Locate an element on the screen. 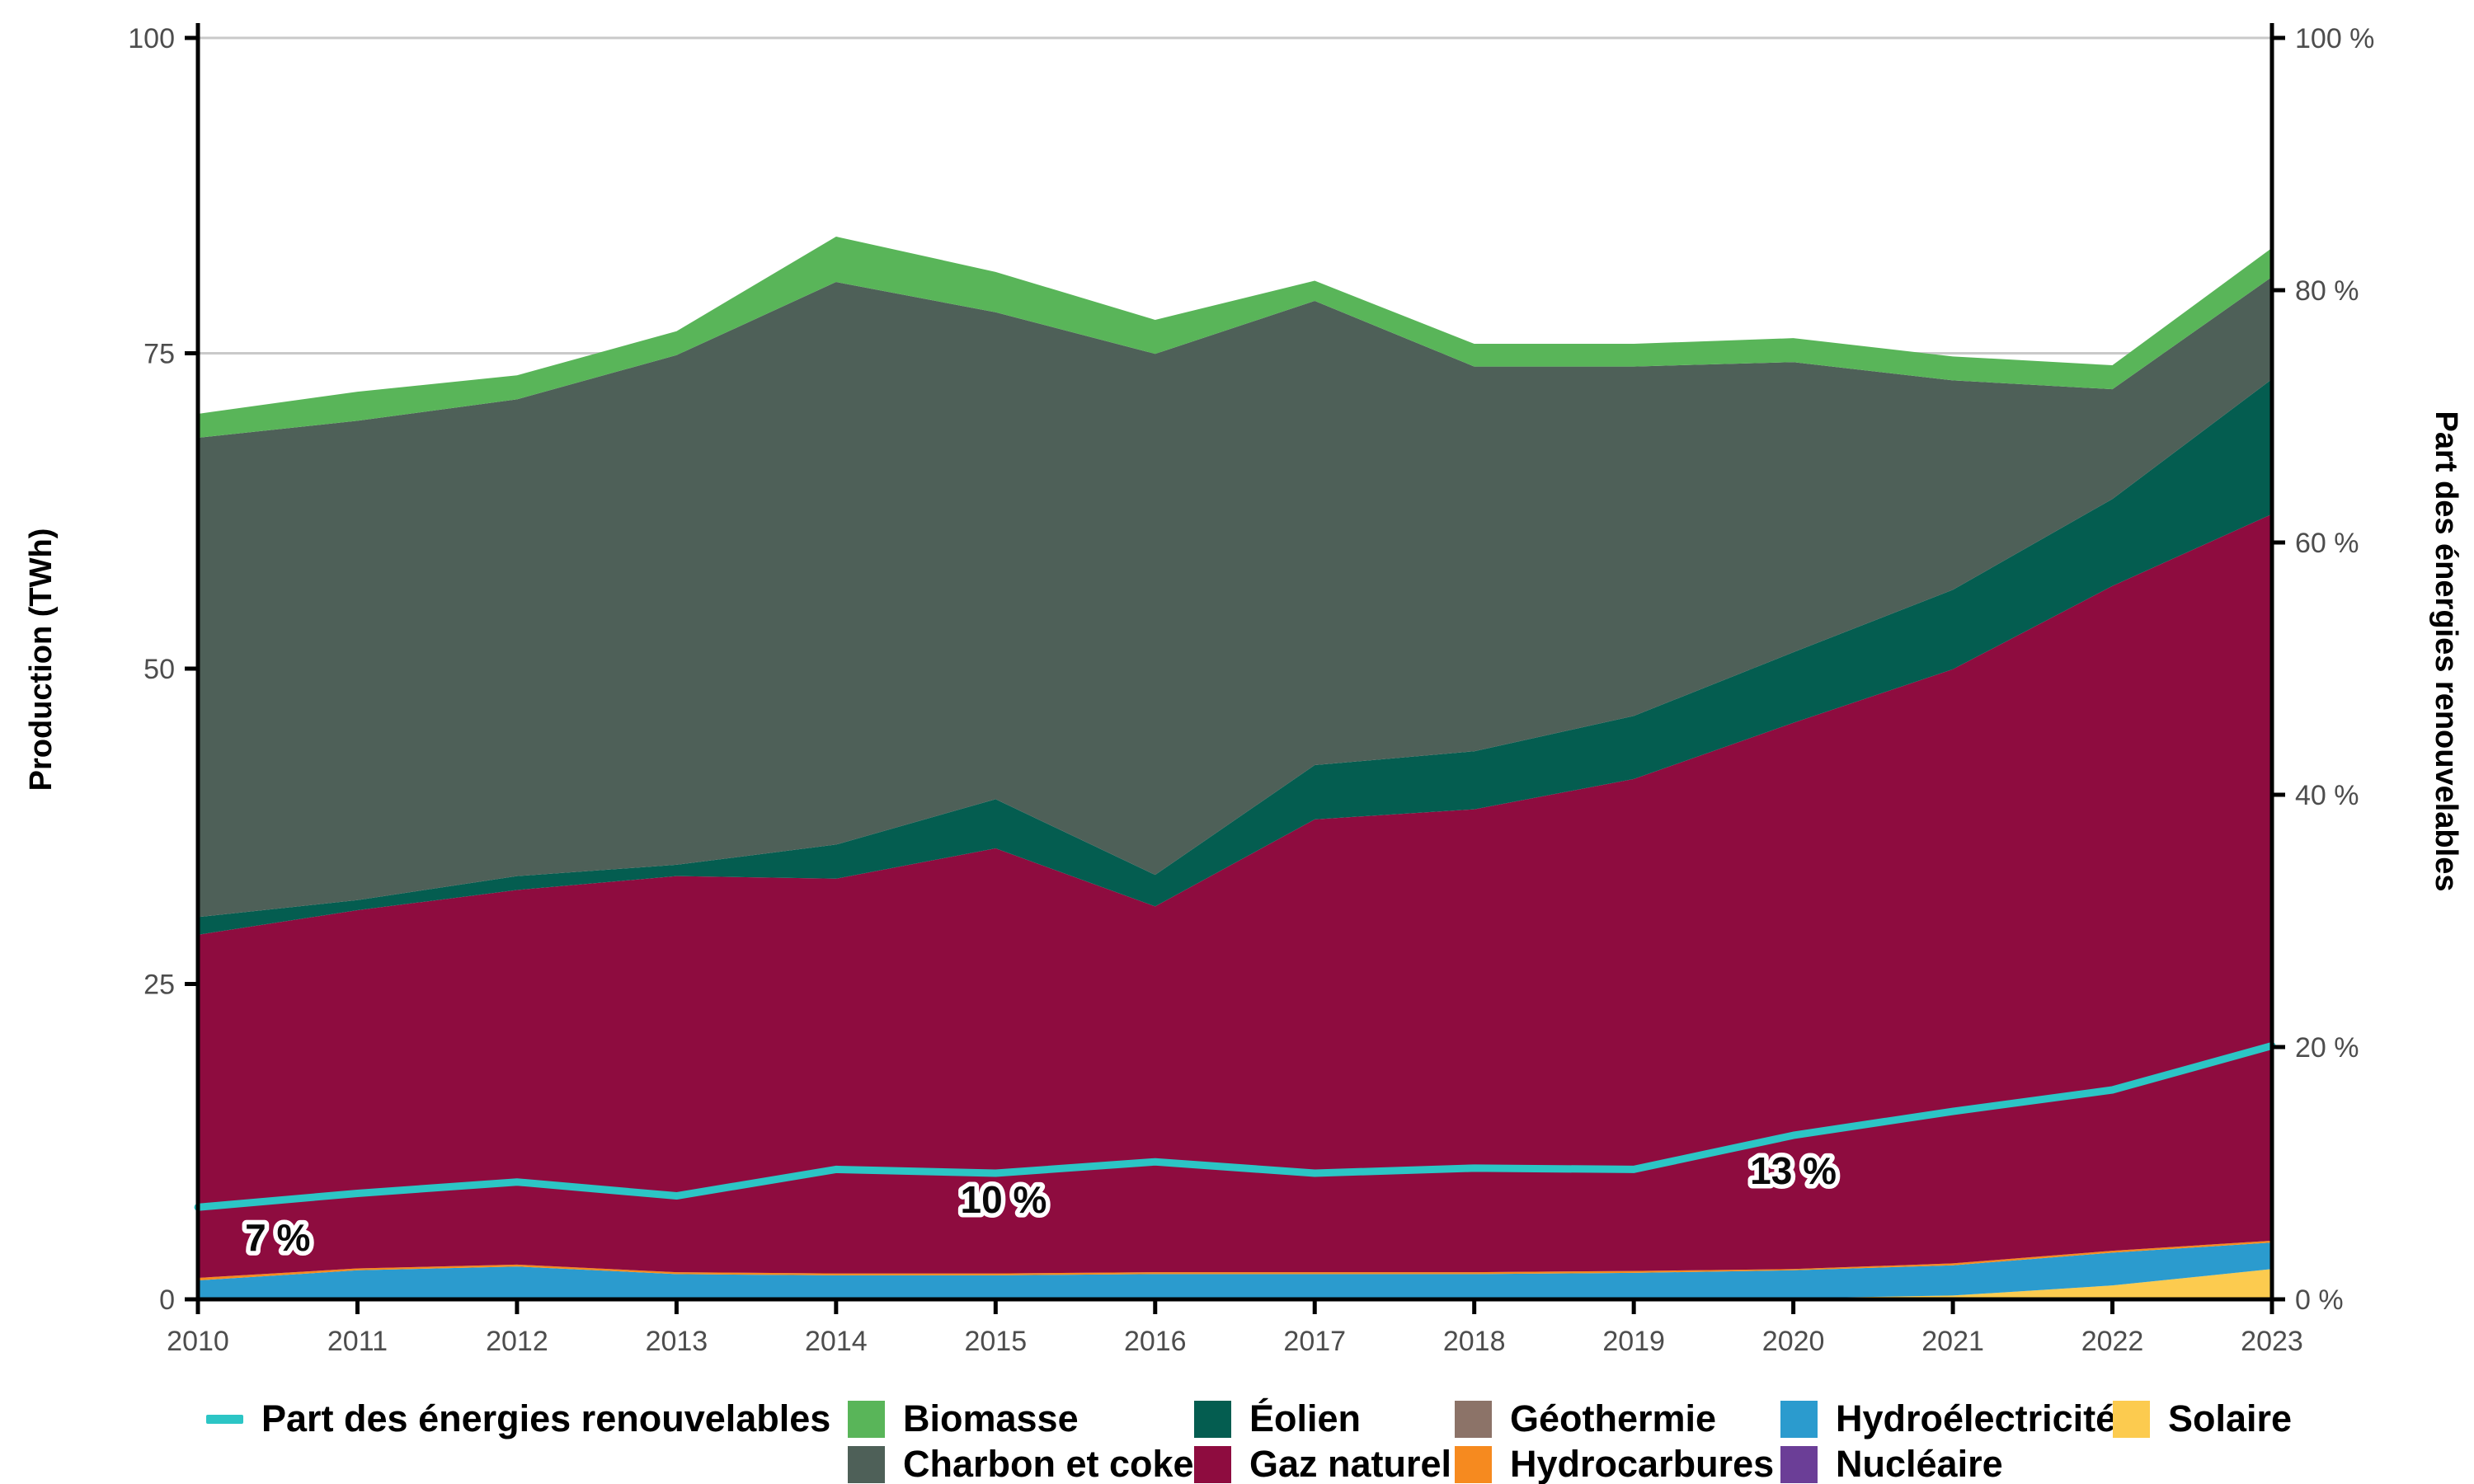  geothermie-swatch is located at coordinates (1473, 1419).